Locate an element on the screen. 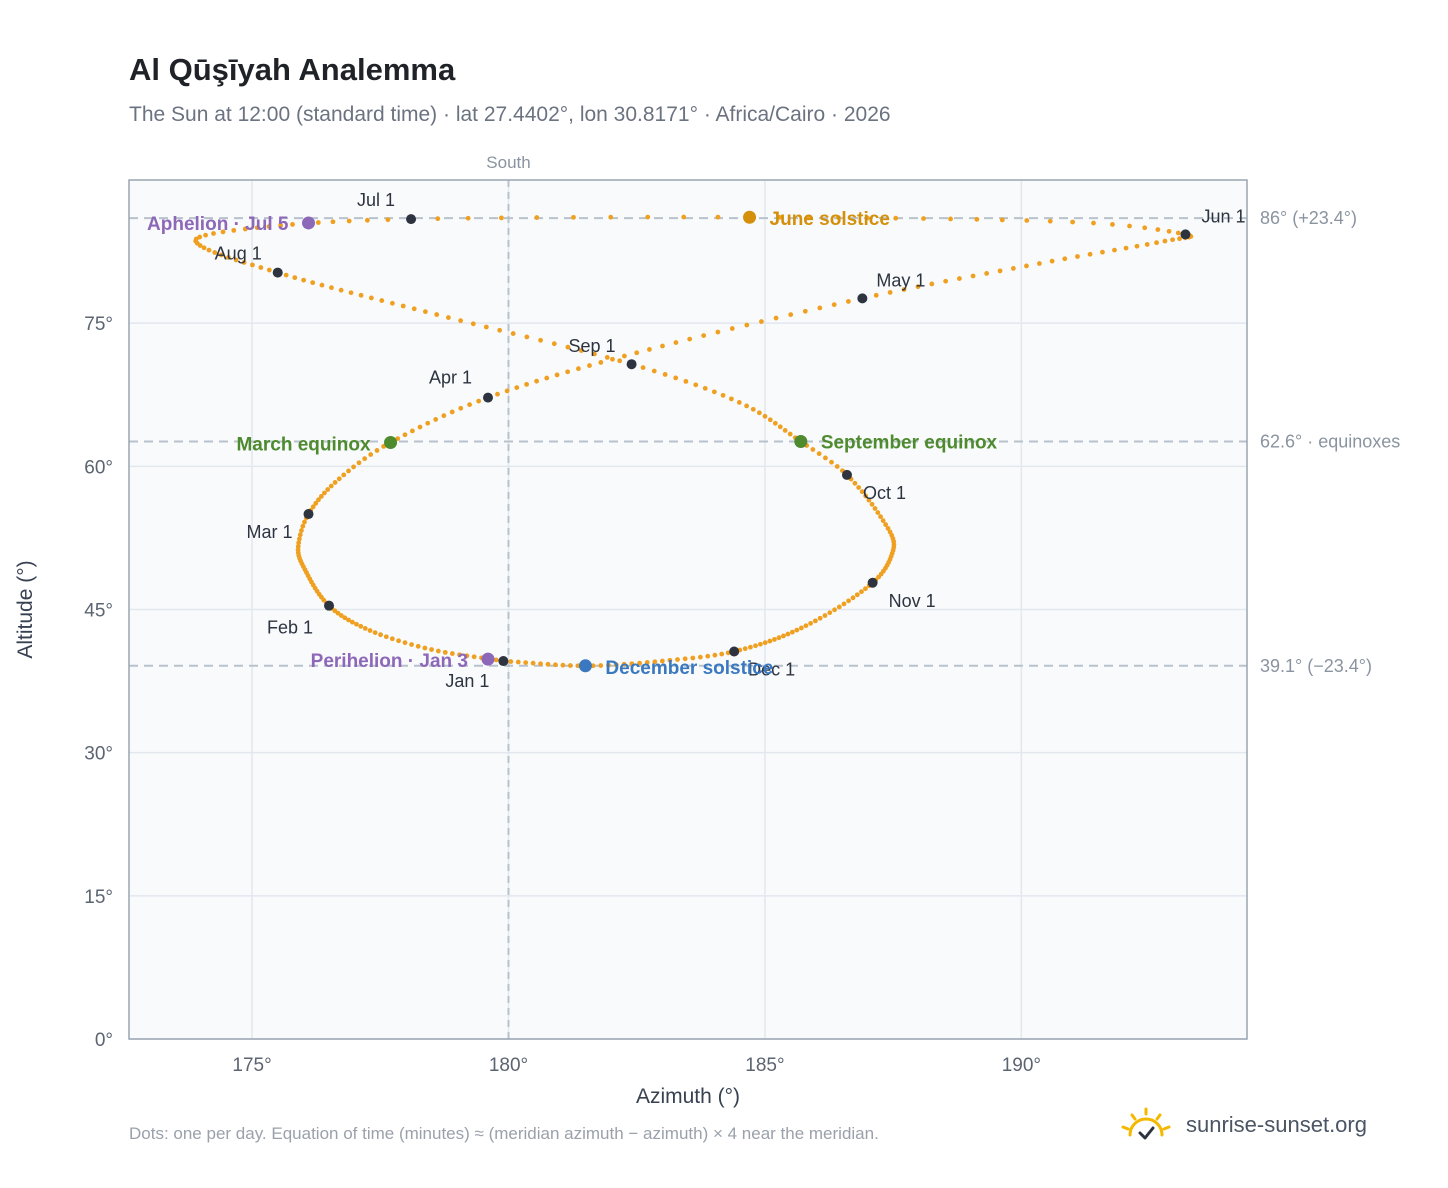 This screenshot has height=1188, width=1448. month-marker-label: Mar 1 is located at coordinates (269, 532).